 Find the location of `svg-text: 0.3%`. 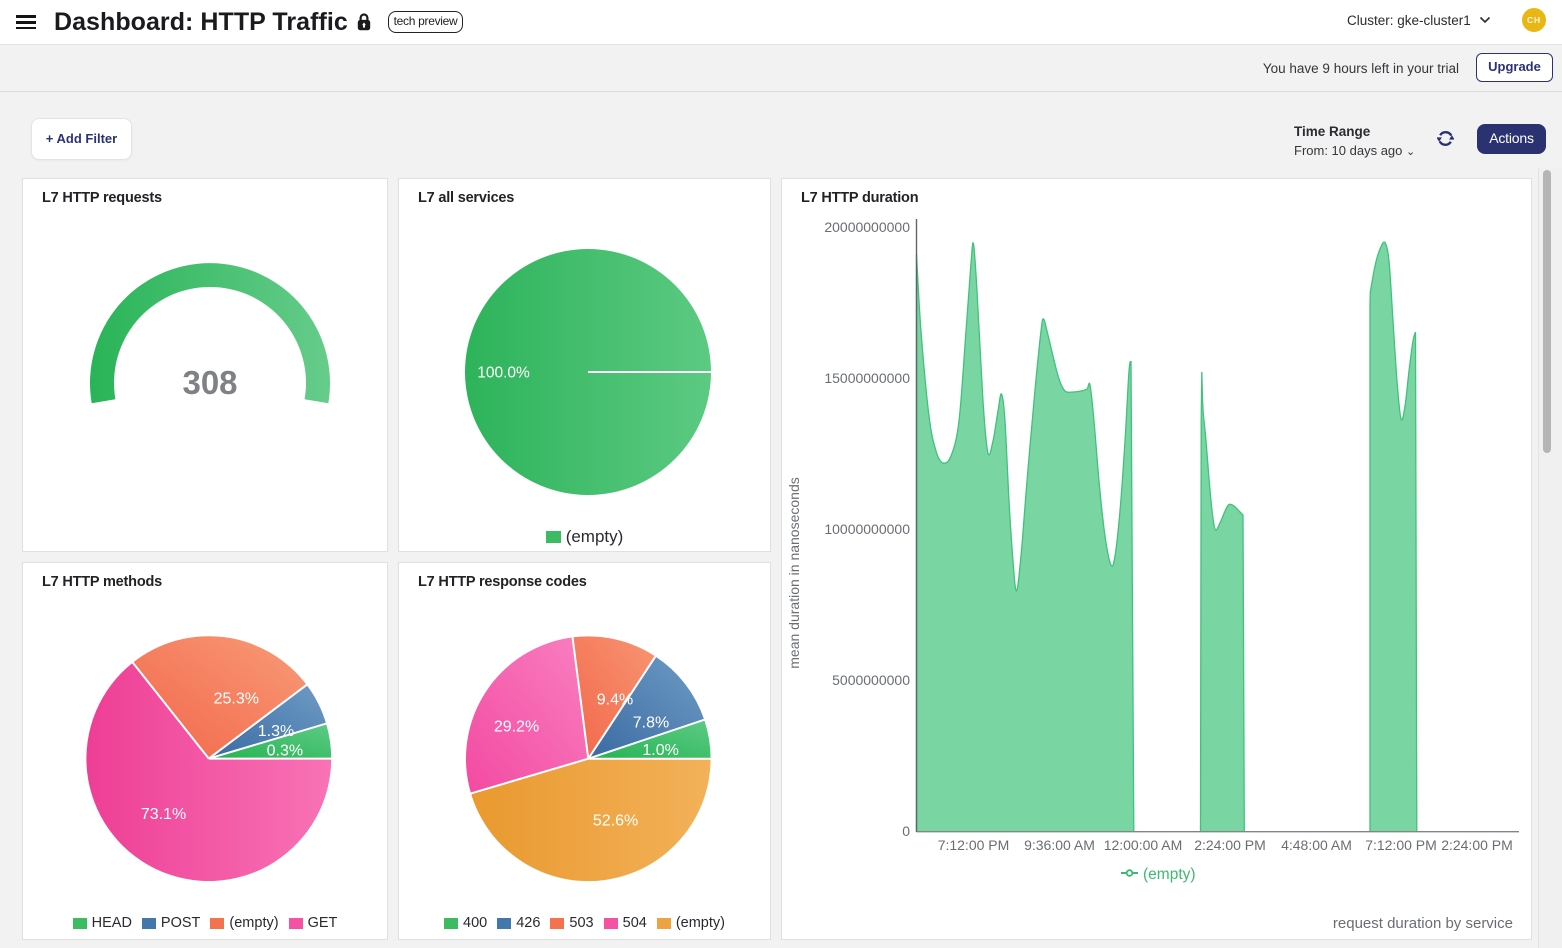

svg-text: 0.3% is located at coordinates (285, 751).